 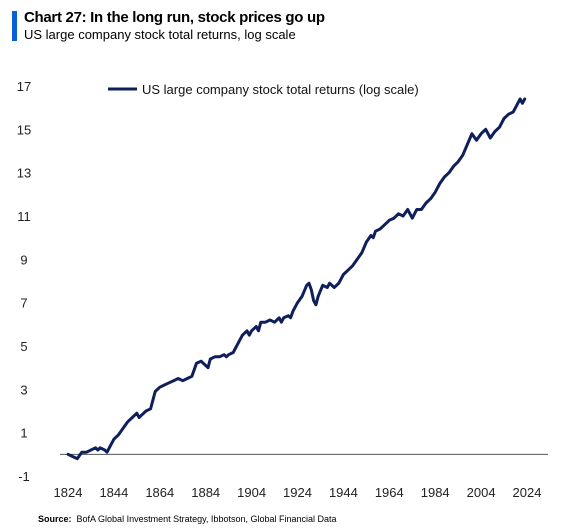 I want to click on y-tick-label: 5, so click(x=23, y=346).